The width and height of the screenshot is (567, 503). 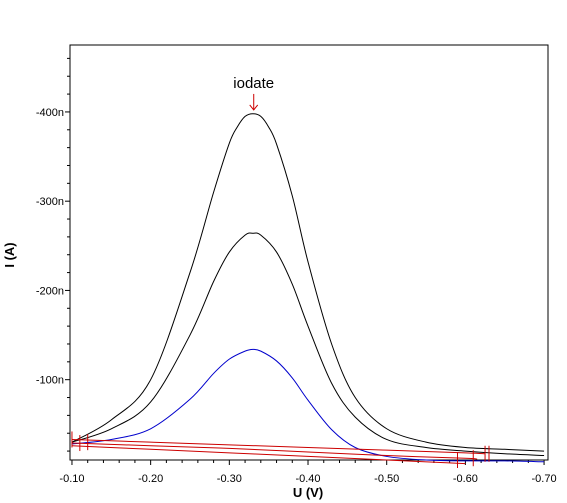 What do you see at coordinates (308, 472) in the screenshot?
I see `x-axis-ticks: -0.10 -0.20 -0.30 -0.40 -0.50 -0.60 -0.70` at bounding box center [308, 472].